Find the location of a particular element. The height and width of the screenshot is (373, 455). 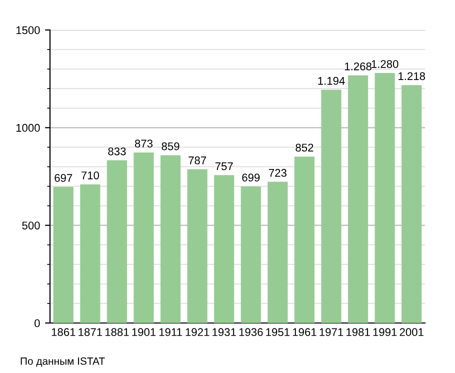

x-tick-label: 1951 is located at coordinates (278, 332).